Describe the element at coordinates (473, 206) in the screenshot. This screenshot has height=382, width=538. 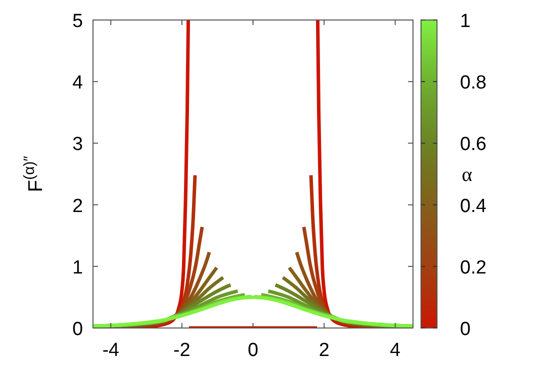
I see `color-bar-label: 0.4` at that location.